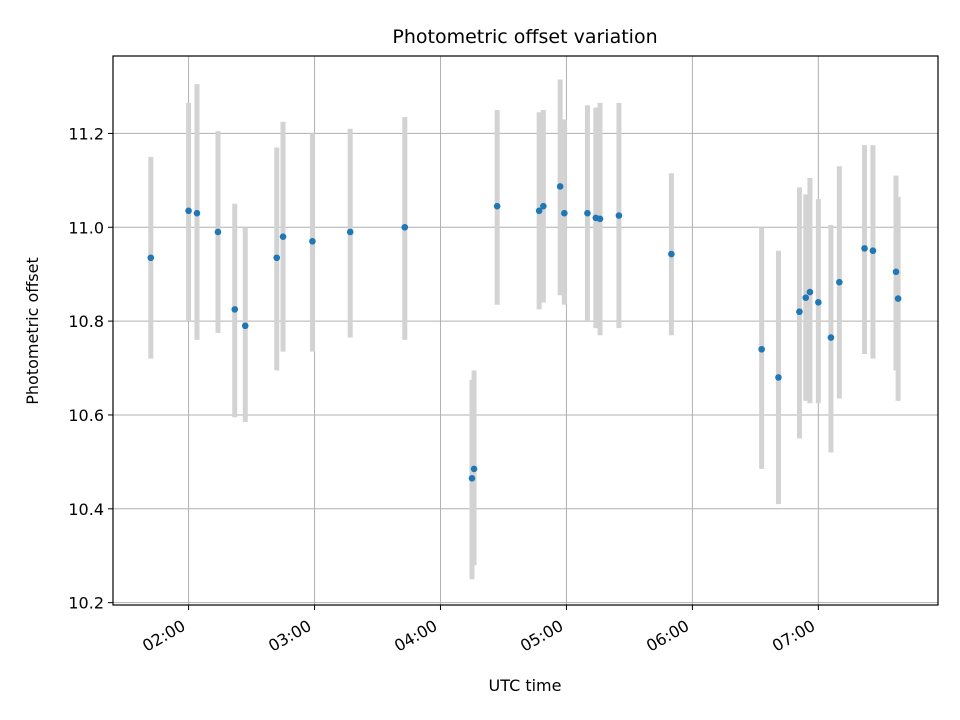  What do you see at coordinates (32, 331) in the screenshot?
I see `y-axis-label: Photometric offset` at bounding box center [32, 331].